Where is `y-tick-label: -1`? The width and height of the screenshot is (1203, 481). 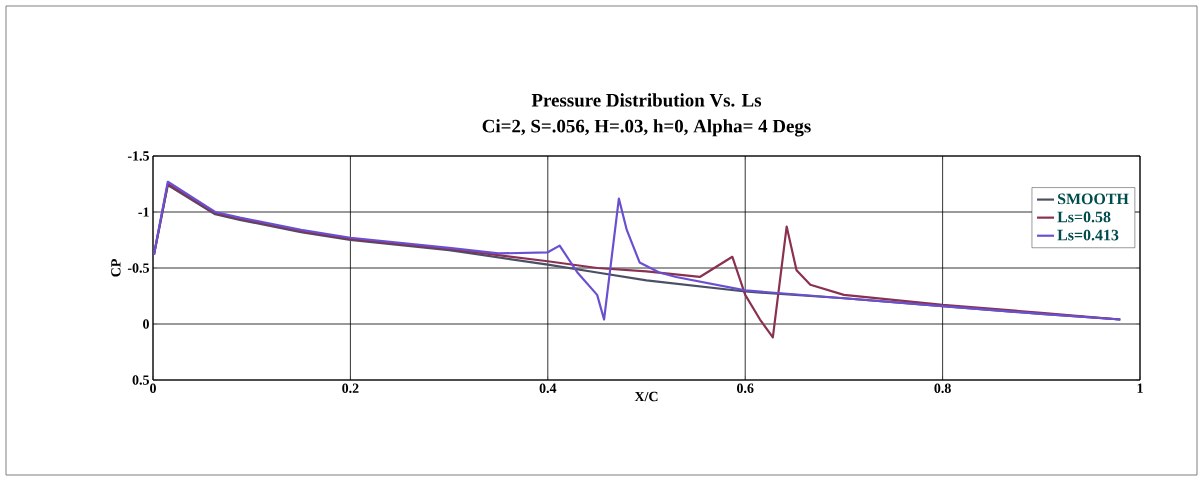 y-tick-label: -1 is located at coordinates (143, 212).